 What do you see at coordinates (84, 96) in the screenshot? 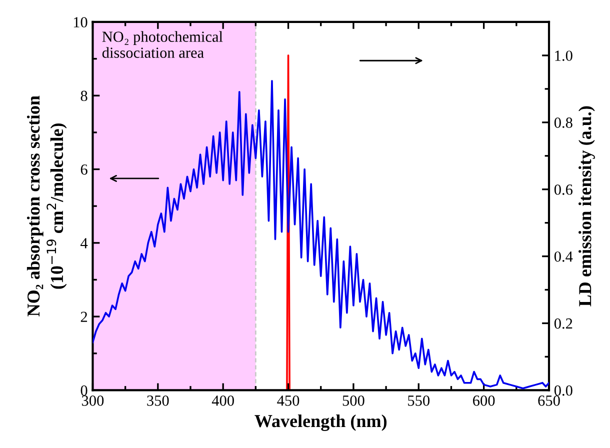
I see `y-tick-label: 8` at bounding box center [84, 96].